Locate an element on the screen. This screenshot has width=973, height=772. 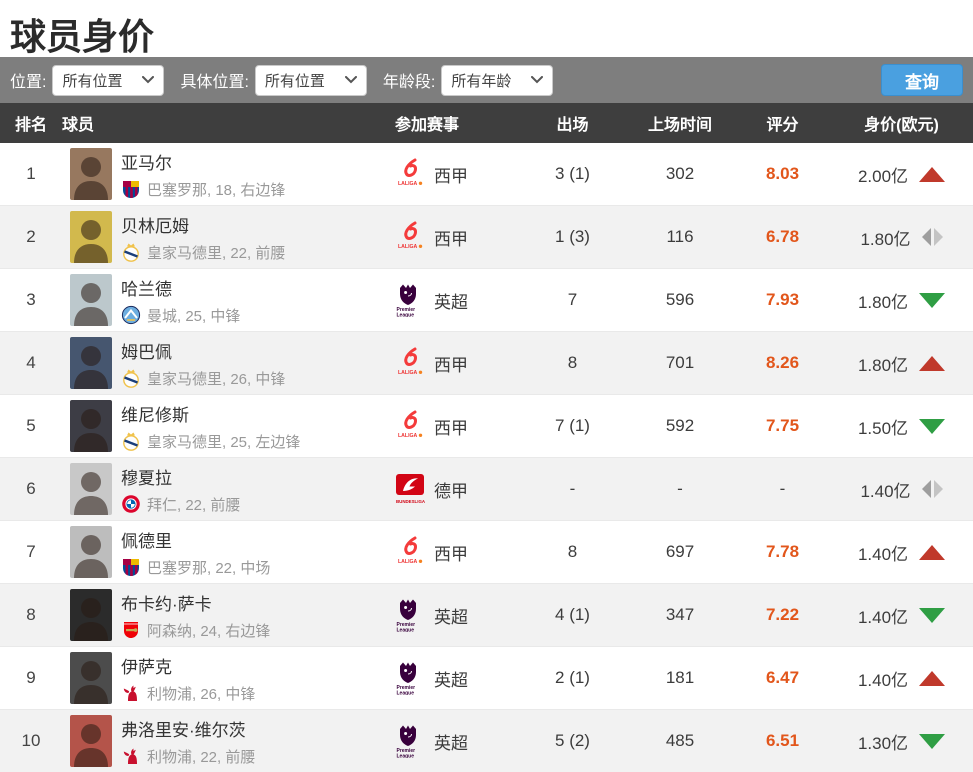
minutes-cell: 181 is located at coordinates (680, 677).